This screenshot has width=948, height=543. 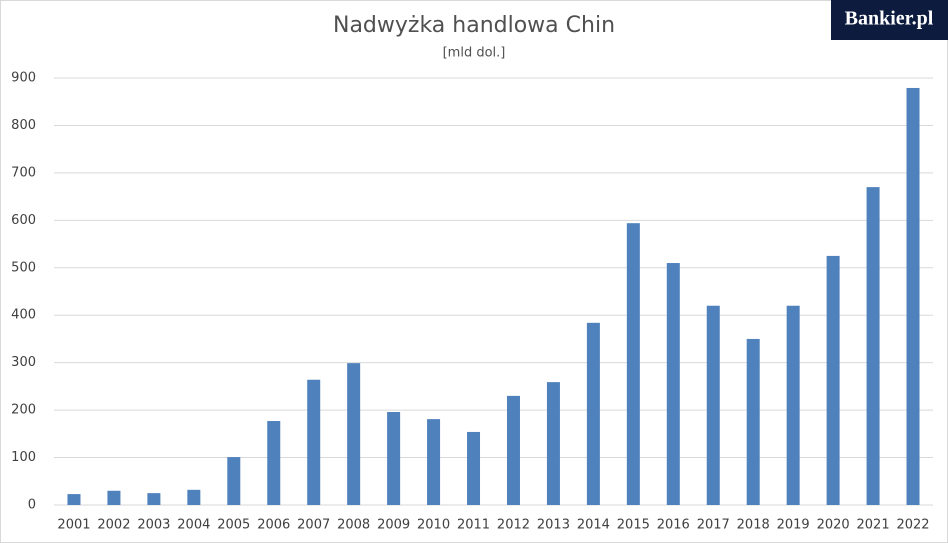 What do you see at coordinates (793, 525) in the screenshot?
I see `x-tick-label: 2019` at bounding box center [793, 525].